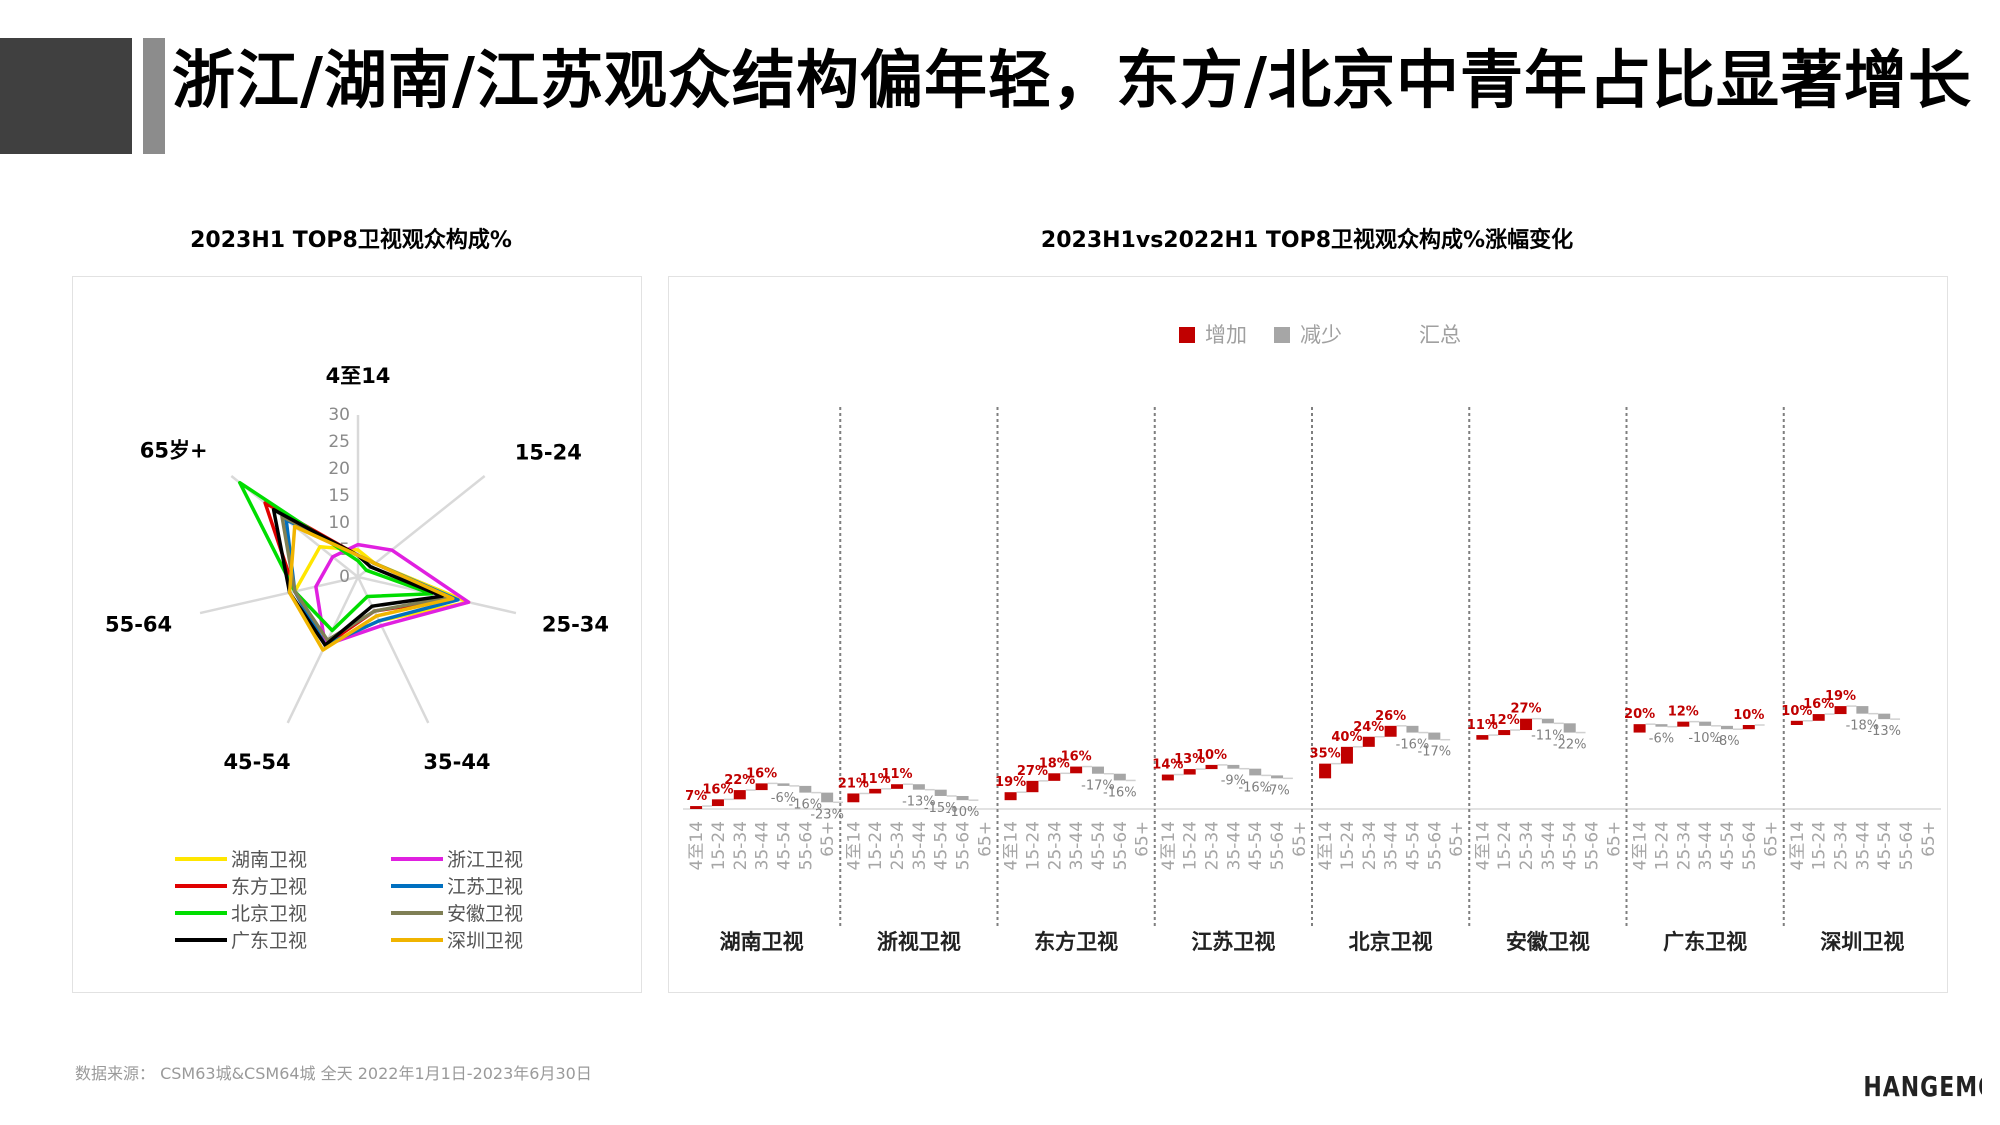 This screenshot has height=1125, width=2000. Describe the element at coordinates (1661, 739) in the screenshot. I see `waterfall-data-label: -6%` at that location.